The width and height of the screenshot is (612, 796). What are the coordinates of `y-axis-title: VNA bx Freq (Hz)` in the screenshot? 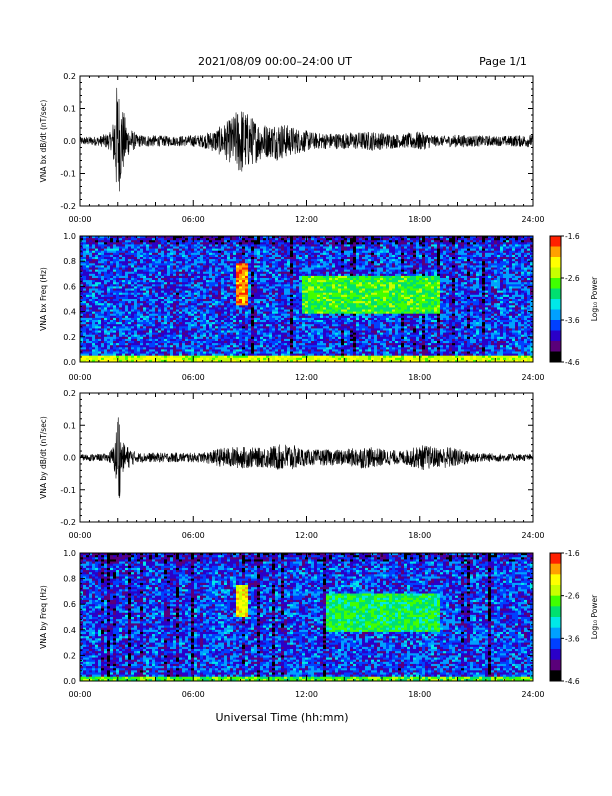 It's located at (43, 299).